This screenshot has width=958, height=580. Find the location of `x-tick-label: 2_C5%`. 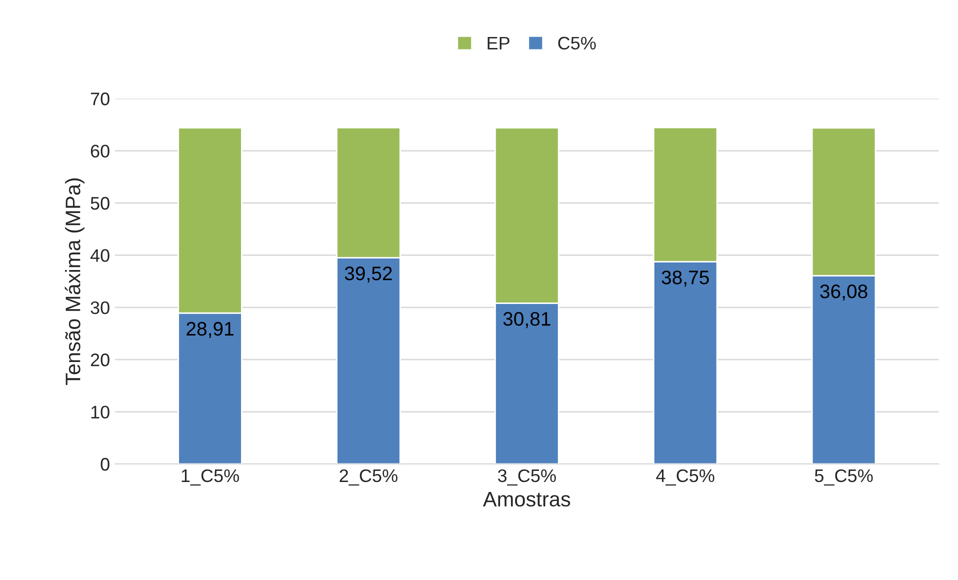

x-tick-label: 2_C5% is located at coordinates (369, 477).